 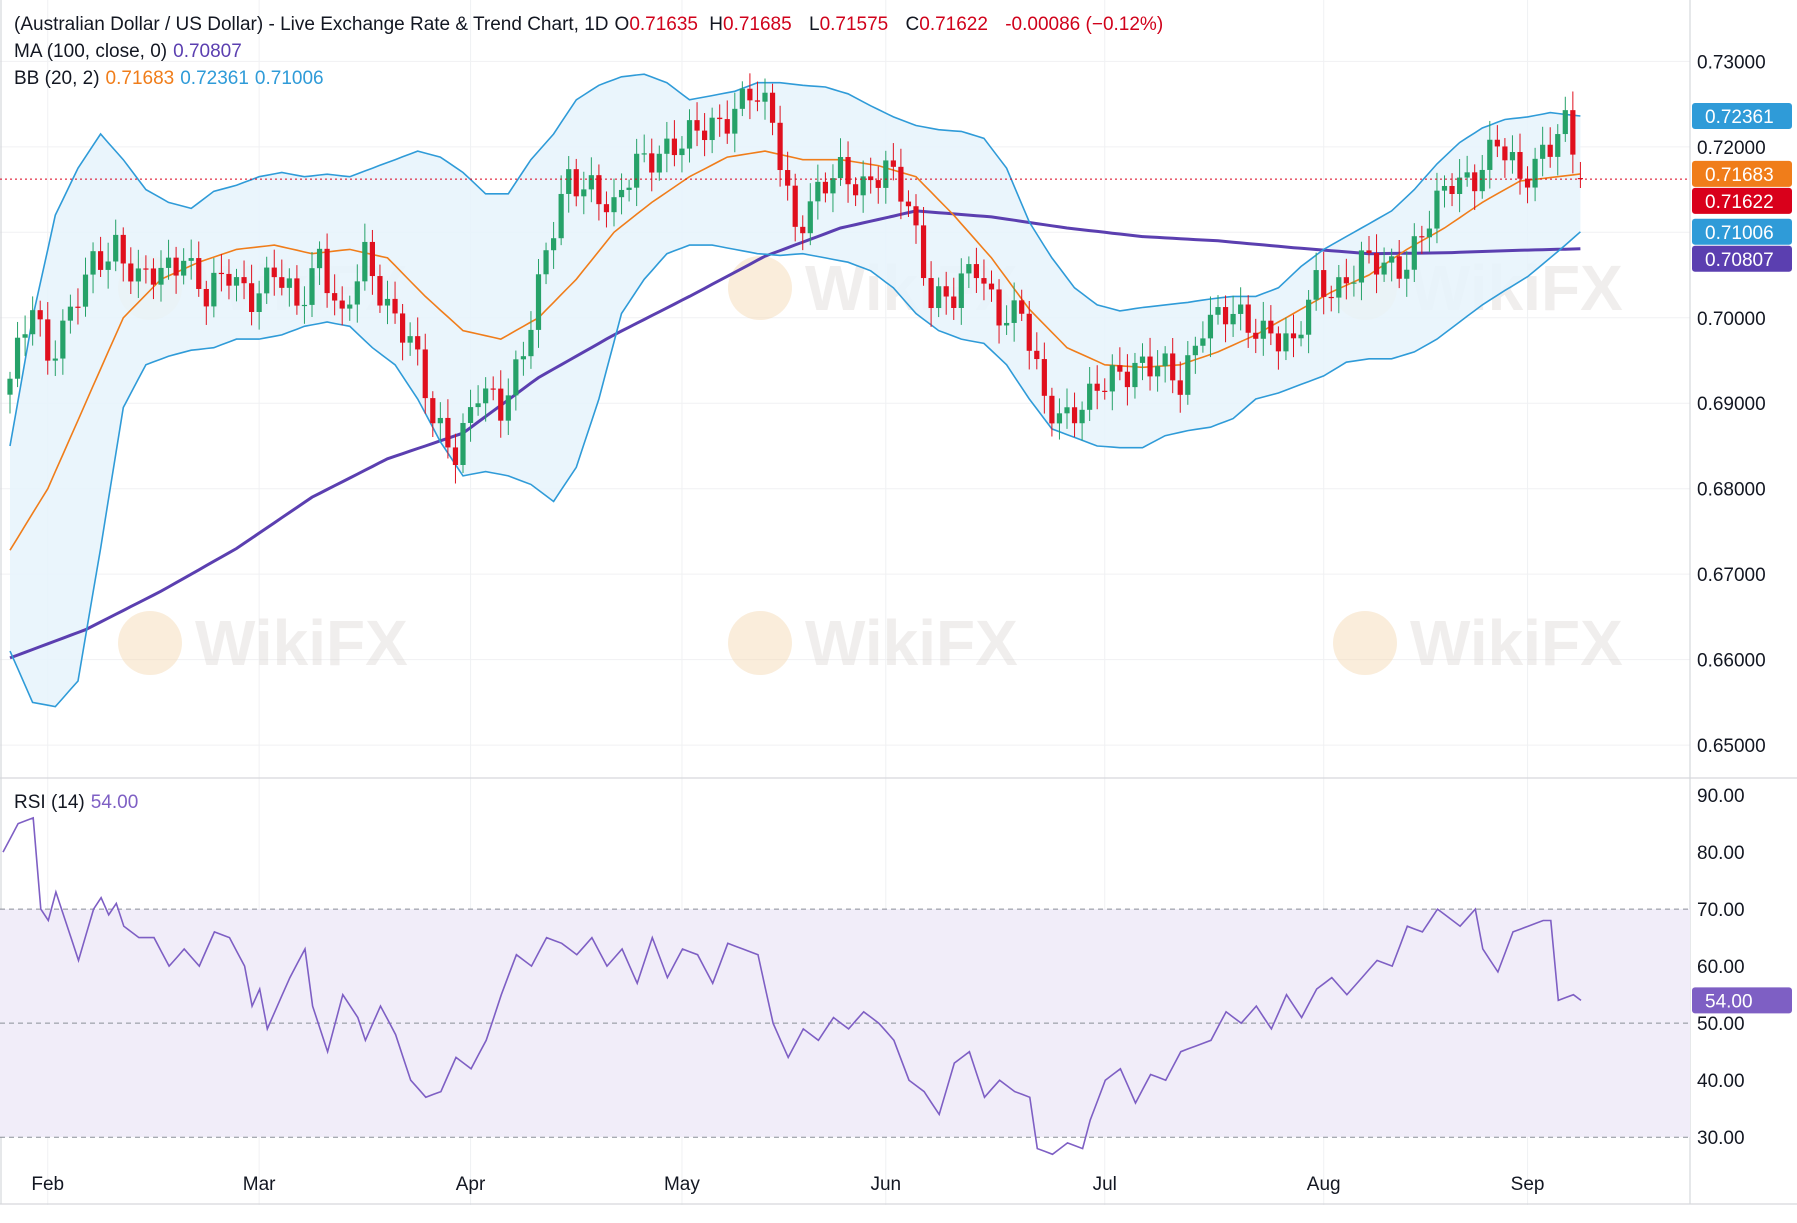 I want to click on rsi-badge-label: 54.00, so click(x=1729, y=1001).